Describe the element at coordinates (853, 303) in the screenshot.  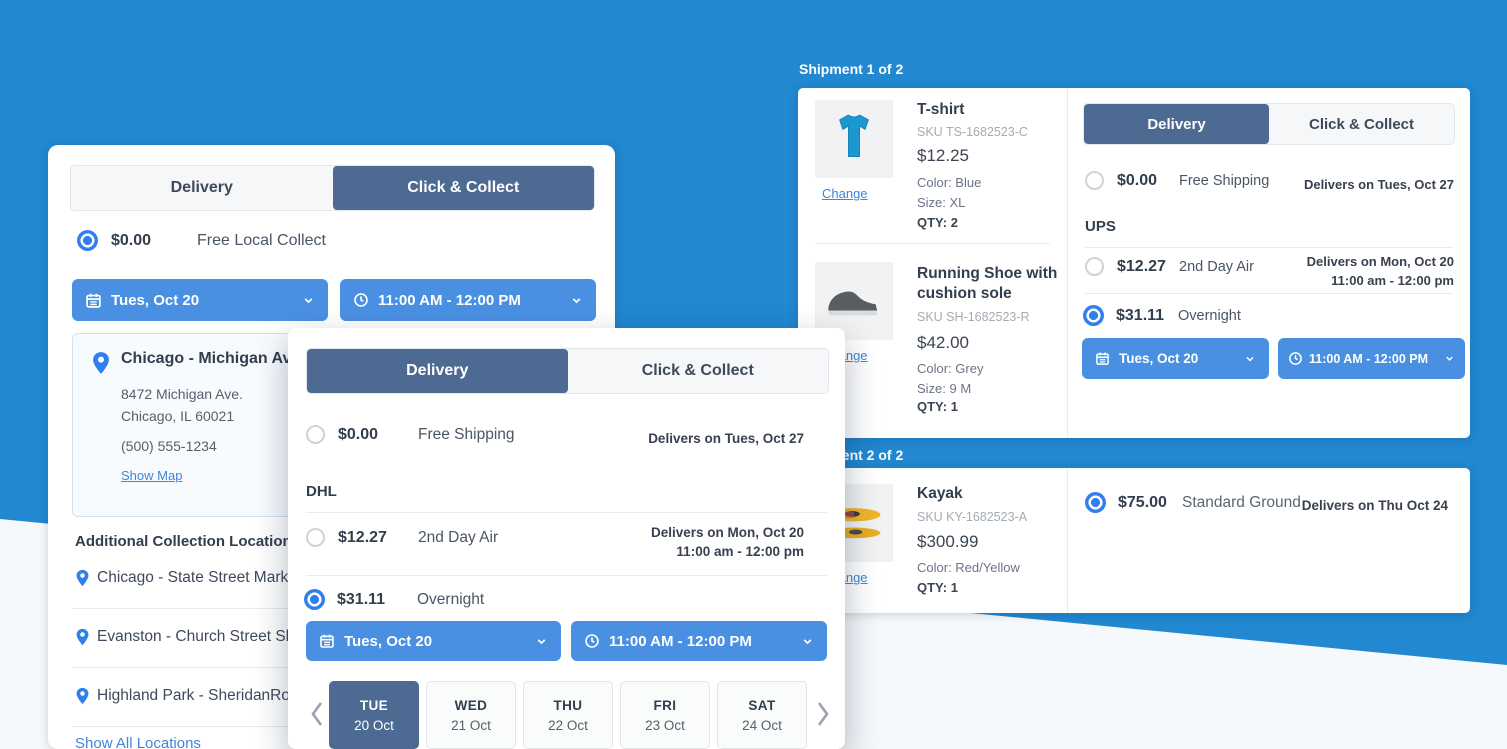
I see `shoe-icon` at that location.